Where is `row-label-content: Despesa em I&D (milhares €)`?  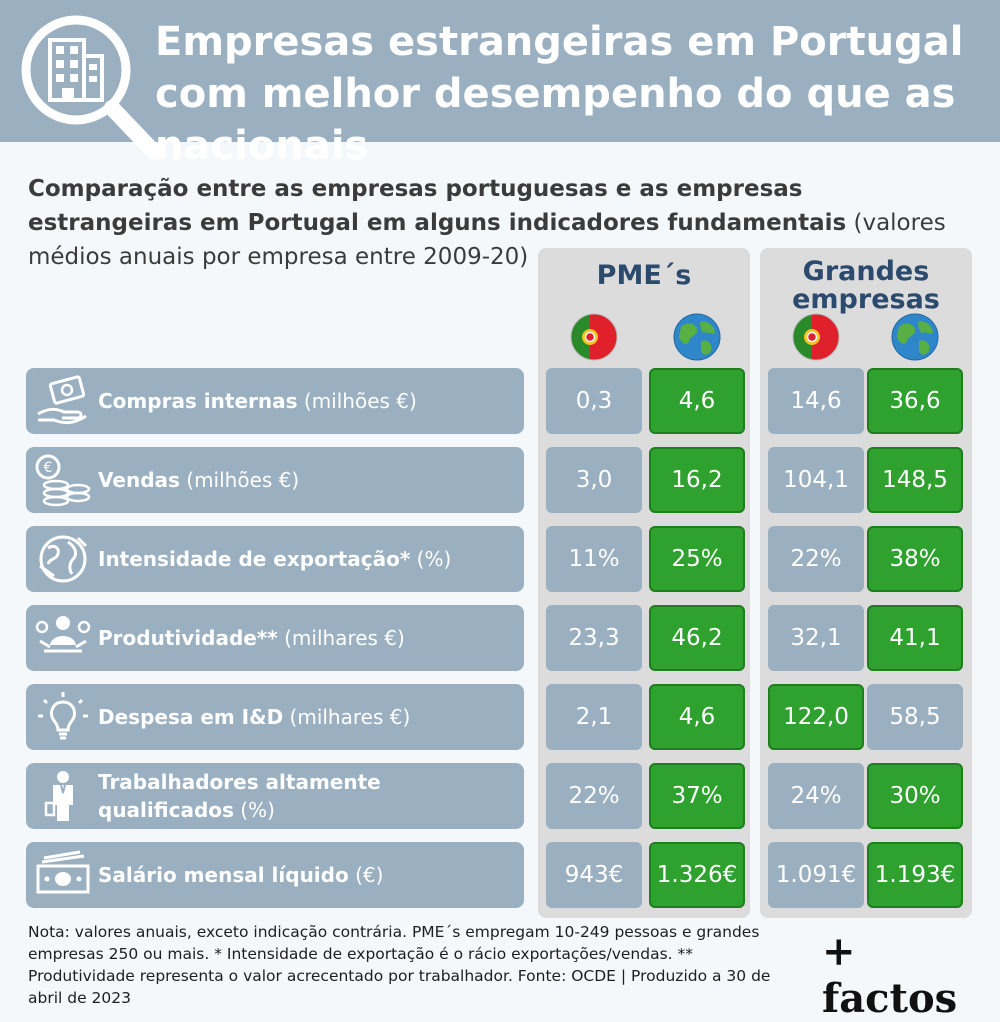 row-label-content: Despesa em I&D (milhares €) is located at coordinates (254, 717).